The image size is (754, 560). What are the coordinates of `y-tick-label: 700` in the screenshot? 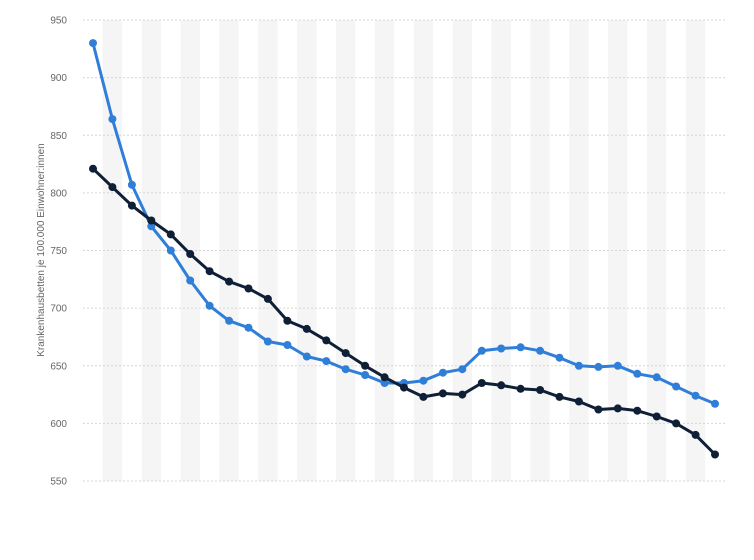 It's located at (58, 309).